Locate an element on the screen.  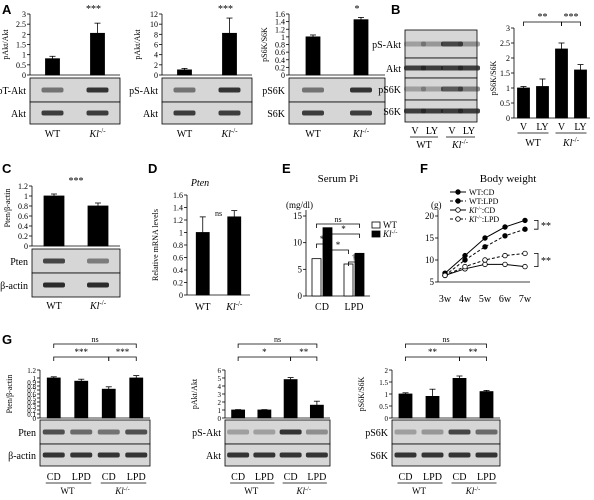
panel-b-chart-tick-label: 0.5 is located at coordinates (505, 103).